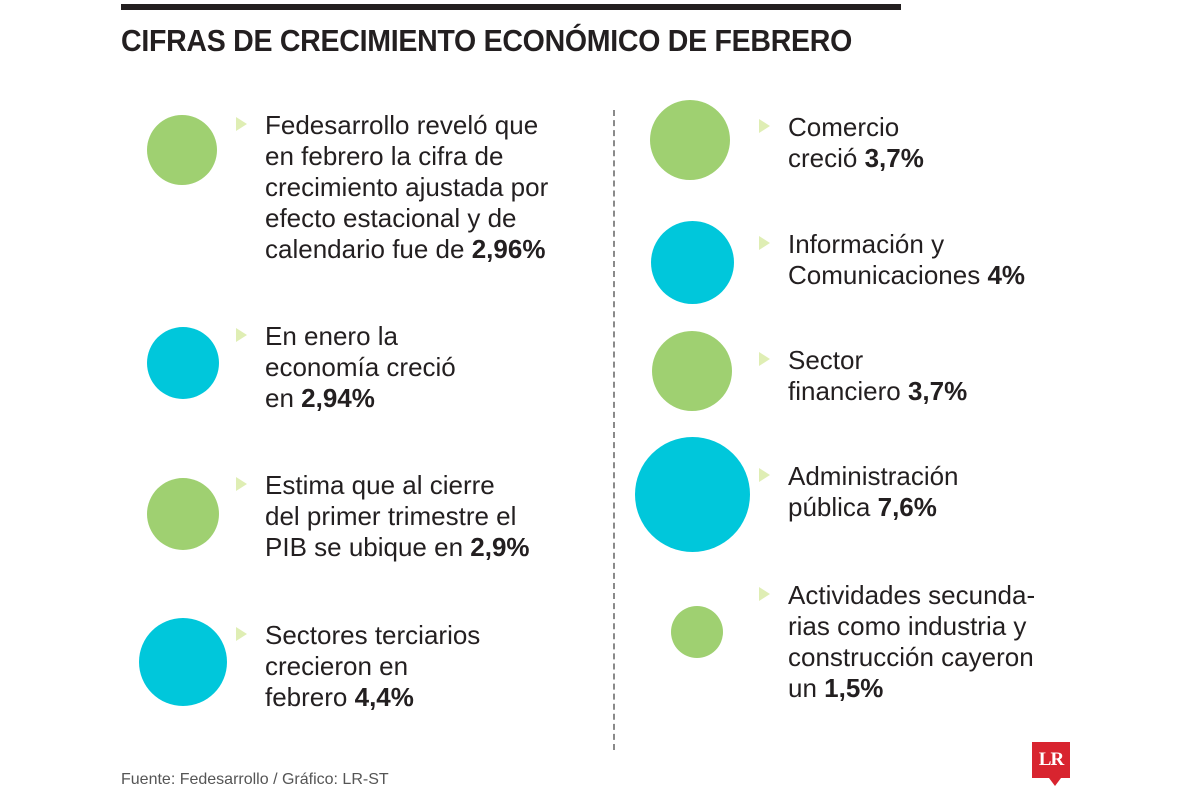  Describe the element at coordinates (690, 140) in the screenshot. I see `bubble-comercio` at that location.